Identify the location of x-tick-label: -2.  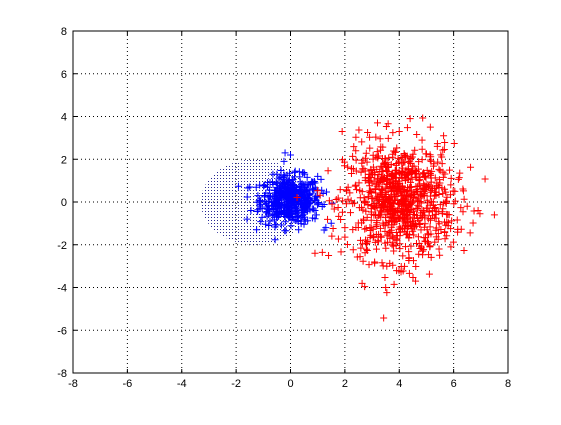
(236, 384).